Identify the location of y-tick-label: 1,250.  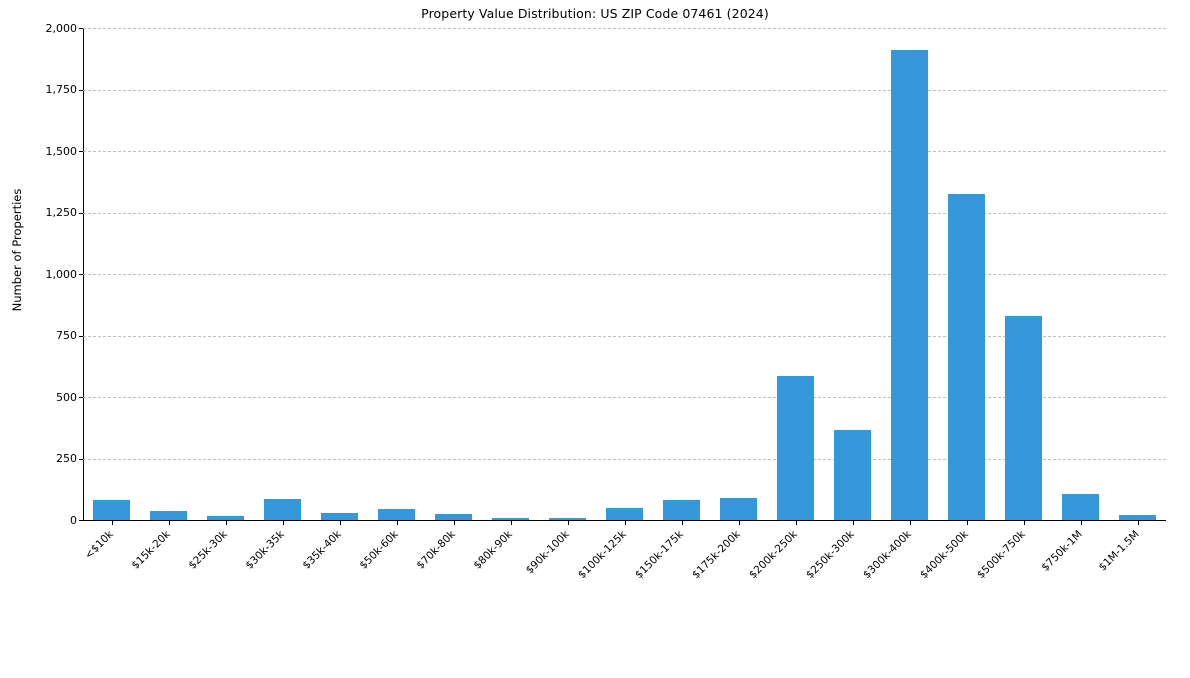
(61, 212).